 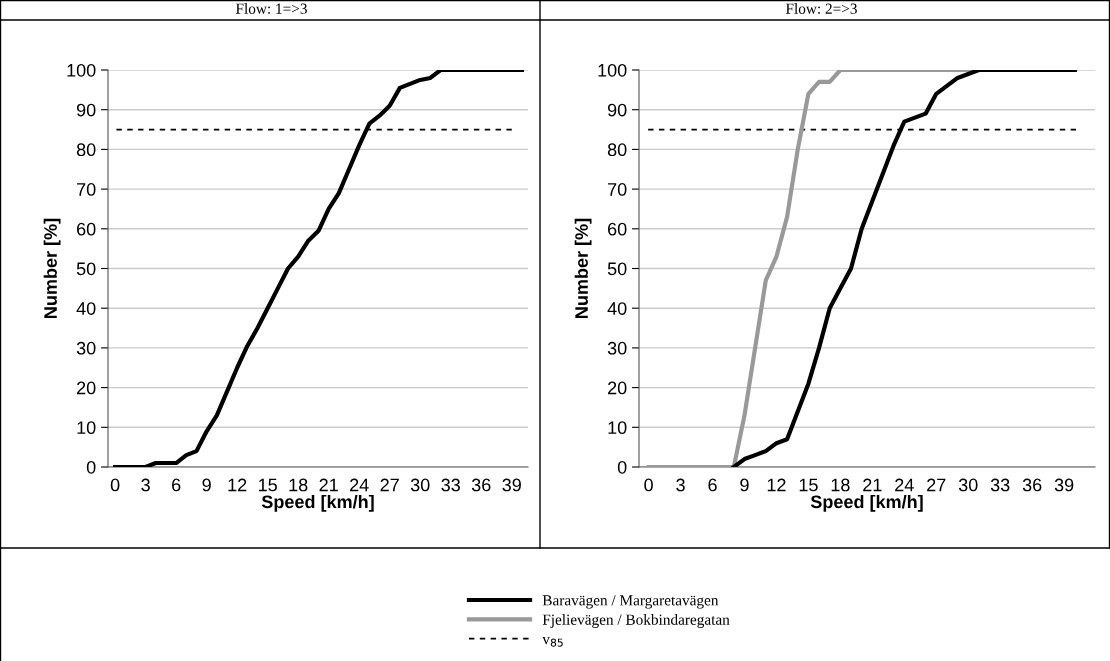 I want to click on chart-title: Flow: 2=>3, so click(x=821, y=8).